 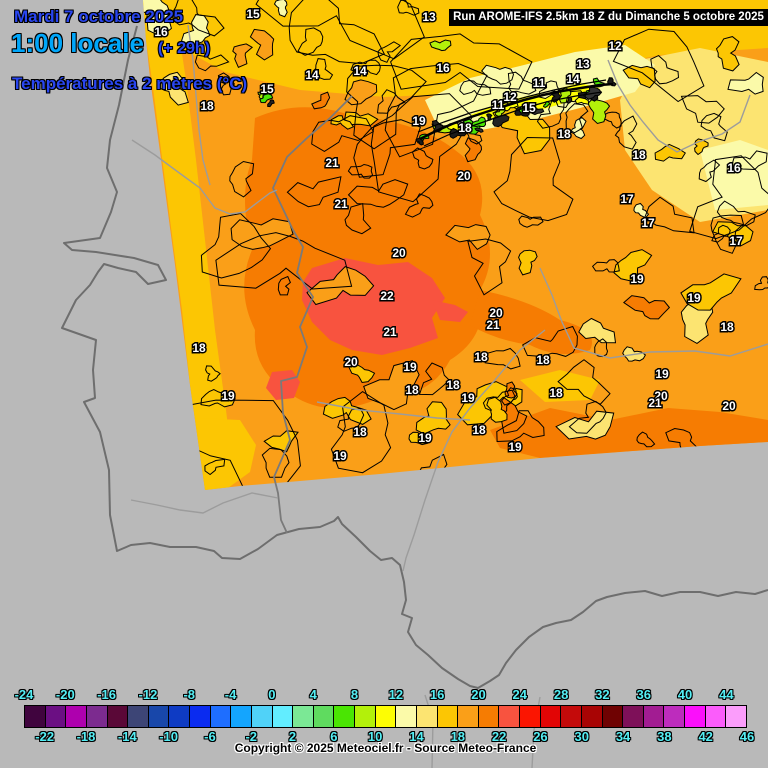 I want to click on scale-tick-label: 28, so click(x=561, y=694).